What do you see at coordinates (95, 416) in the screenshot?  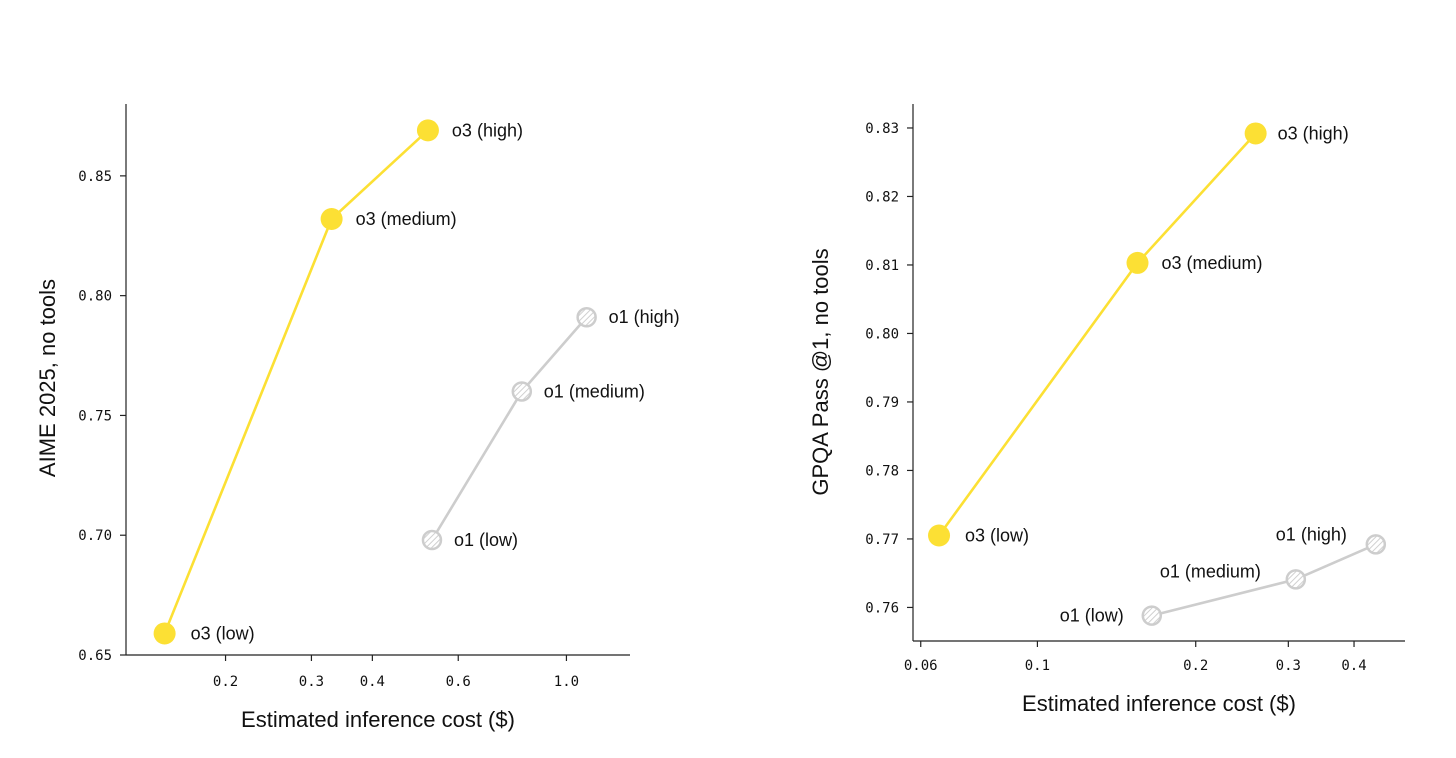 I see `y-tick-label: 0.75` at bounding box center [95, 416].